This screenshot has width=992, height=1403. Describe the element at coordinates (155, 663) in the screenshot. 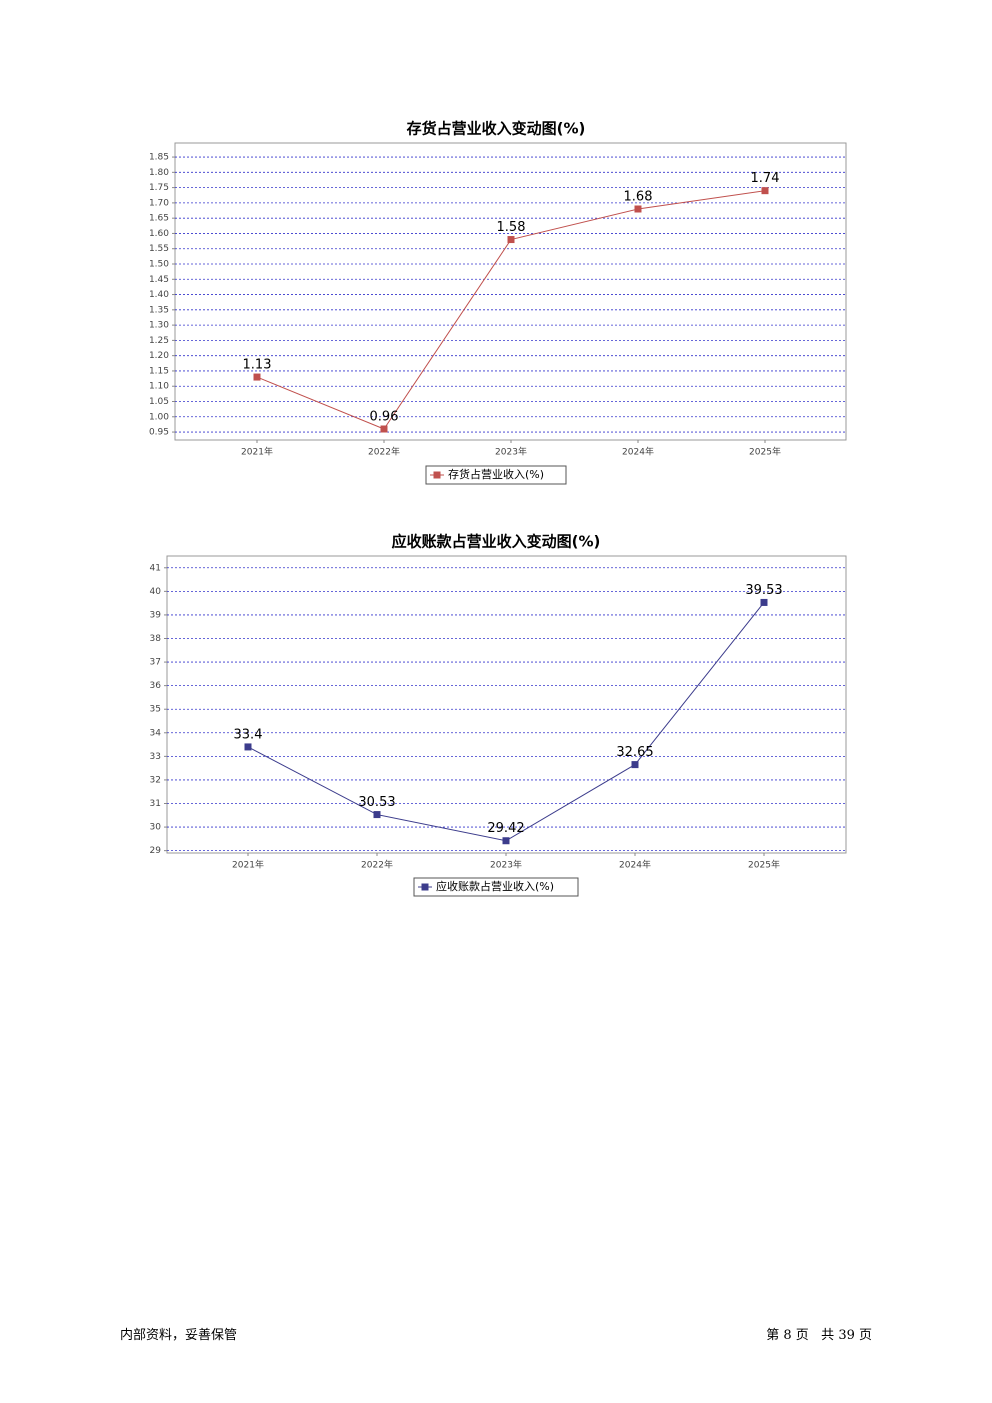

I see `y-tick-label: 37` at that location.